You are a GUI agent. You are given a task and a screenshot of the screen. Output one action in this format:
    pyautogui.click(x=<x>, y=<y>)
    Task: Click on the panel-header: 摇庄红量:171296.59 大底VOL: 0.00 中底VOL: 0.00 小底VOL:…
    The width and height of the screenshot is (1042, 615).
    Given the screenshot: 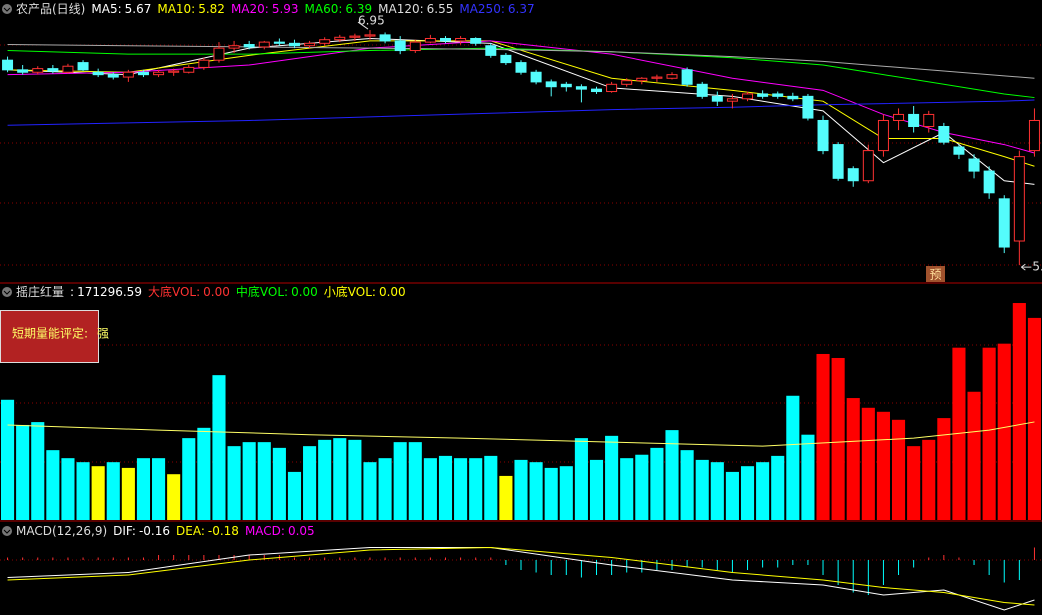 What is the action you would take?
    pyautogui.click(x=211, y=291)
    